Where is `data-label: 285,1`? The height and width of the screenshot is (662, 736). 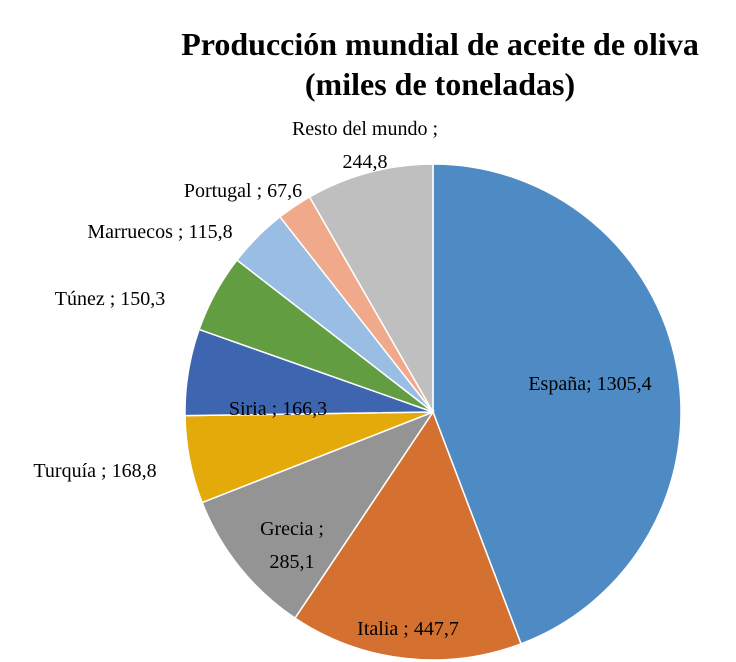 data-label: 285,1 is located at coordinates (292, 562).